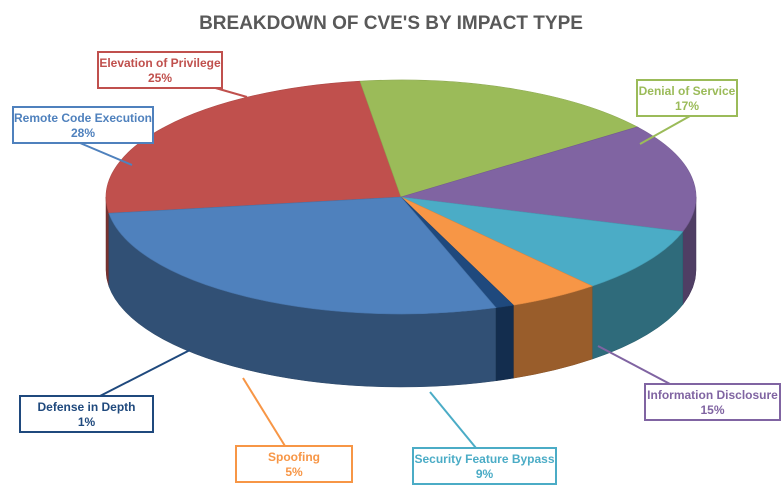  I want to click on pie-side-defense-in-depth, so click(504, 343).